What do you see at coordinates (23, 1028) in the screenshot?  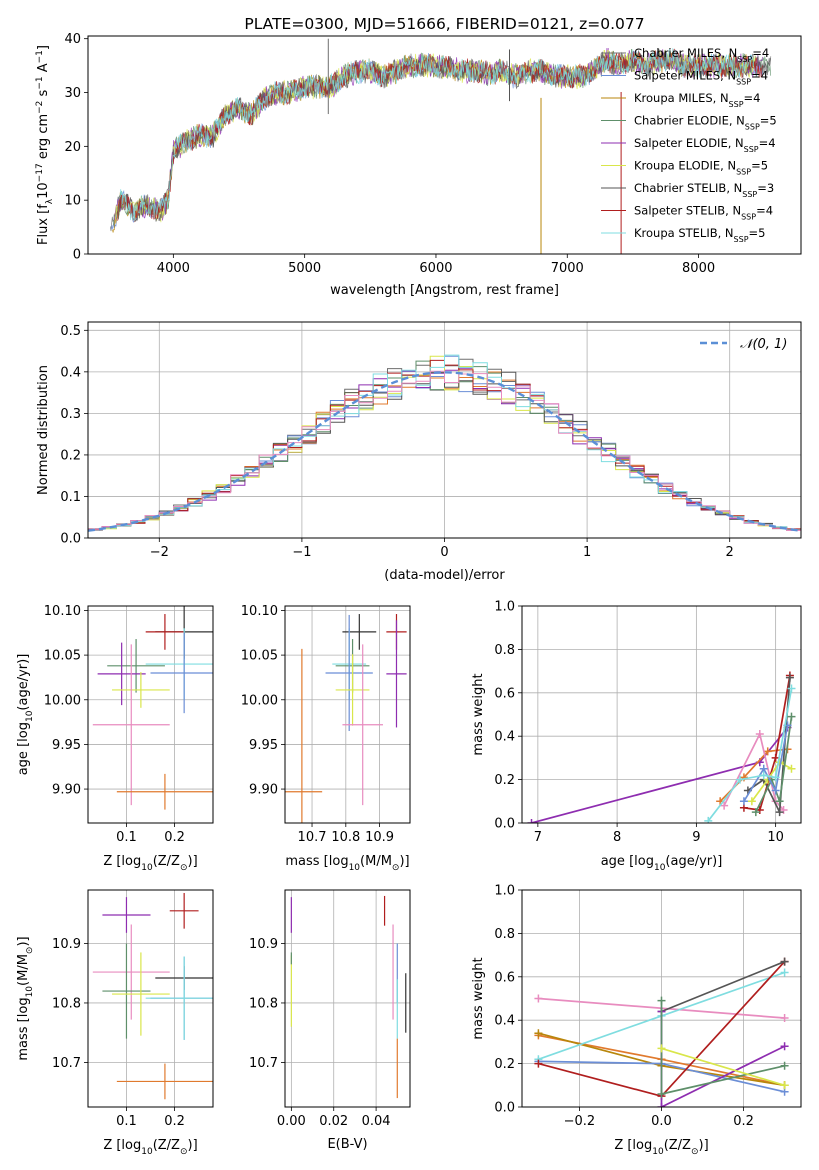 I see `label-part: mass [log` at bounding box center [23, 1028].